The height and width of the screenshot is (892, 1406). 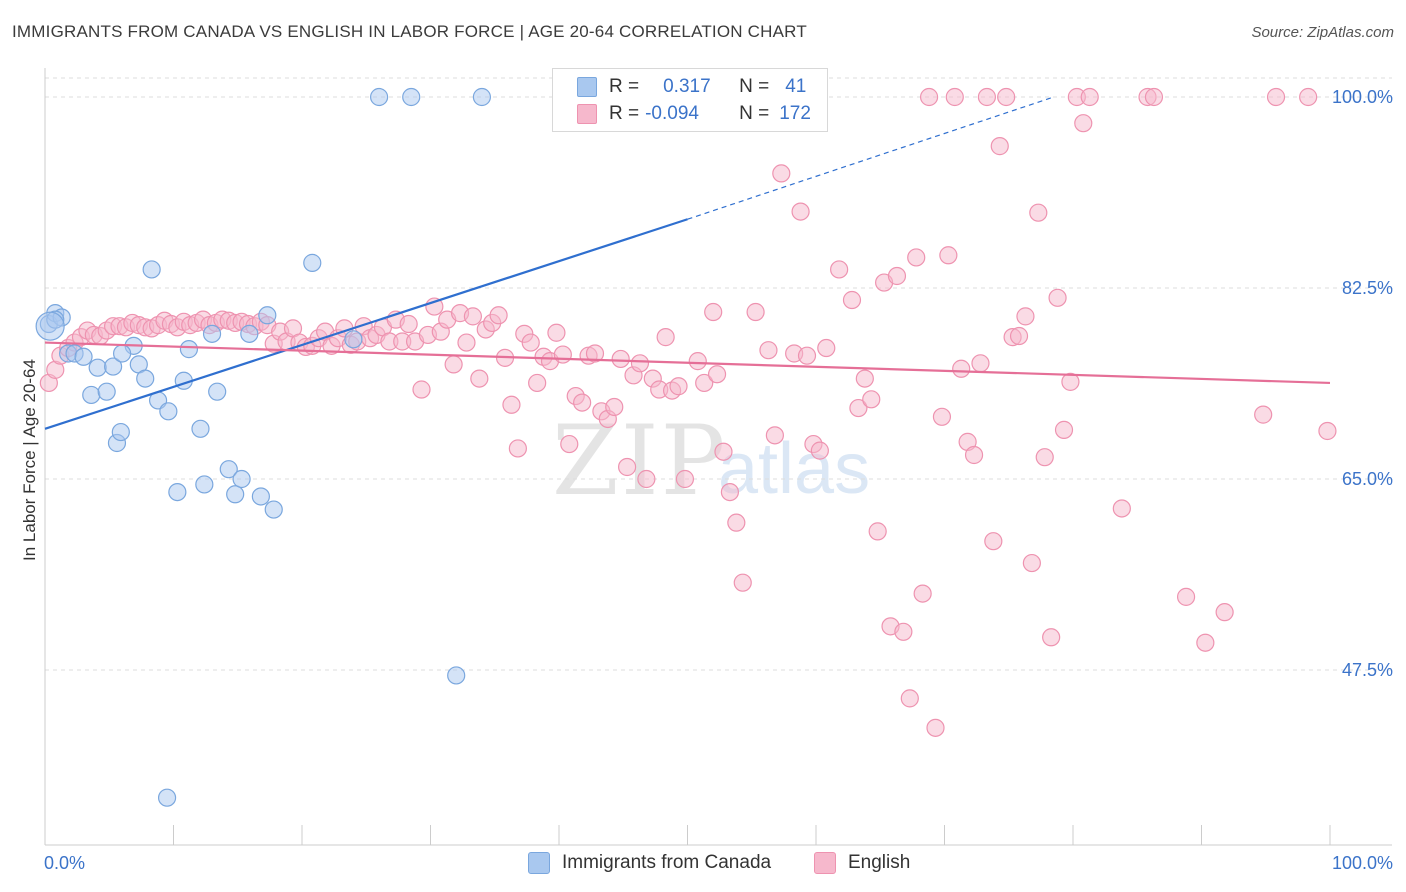 I want to click on watermark-zip: ZIP, so click(x=640, y=461).